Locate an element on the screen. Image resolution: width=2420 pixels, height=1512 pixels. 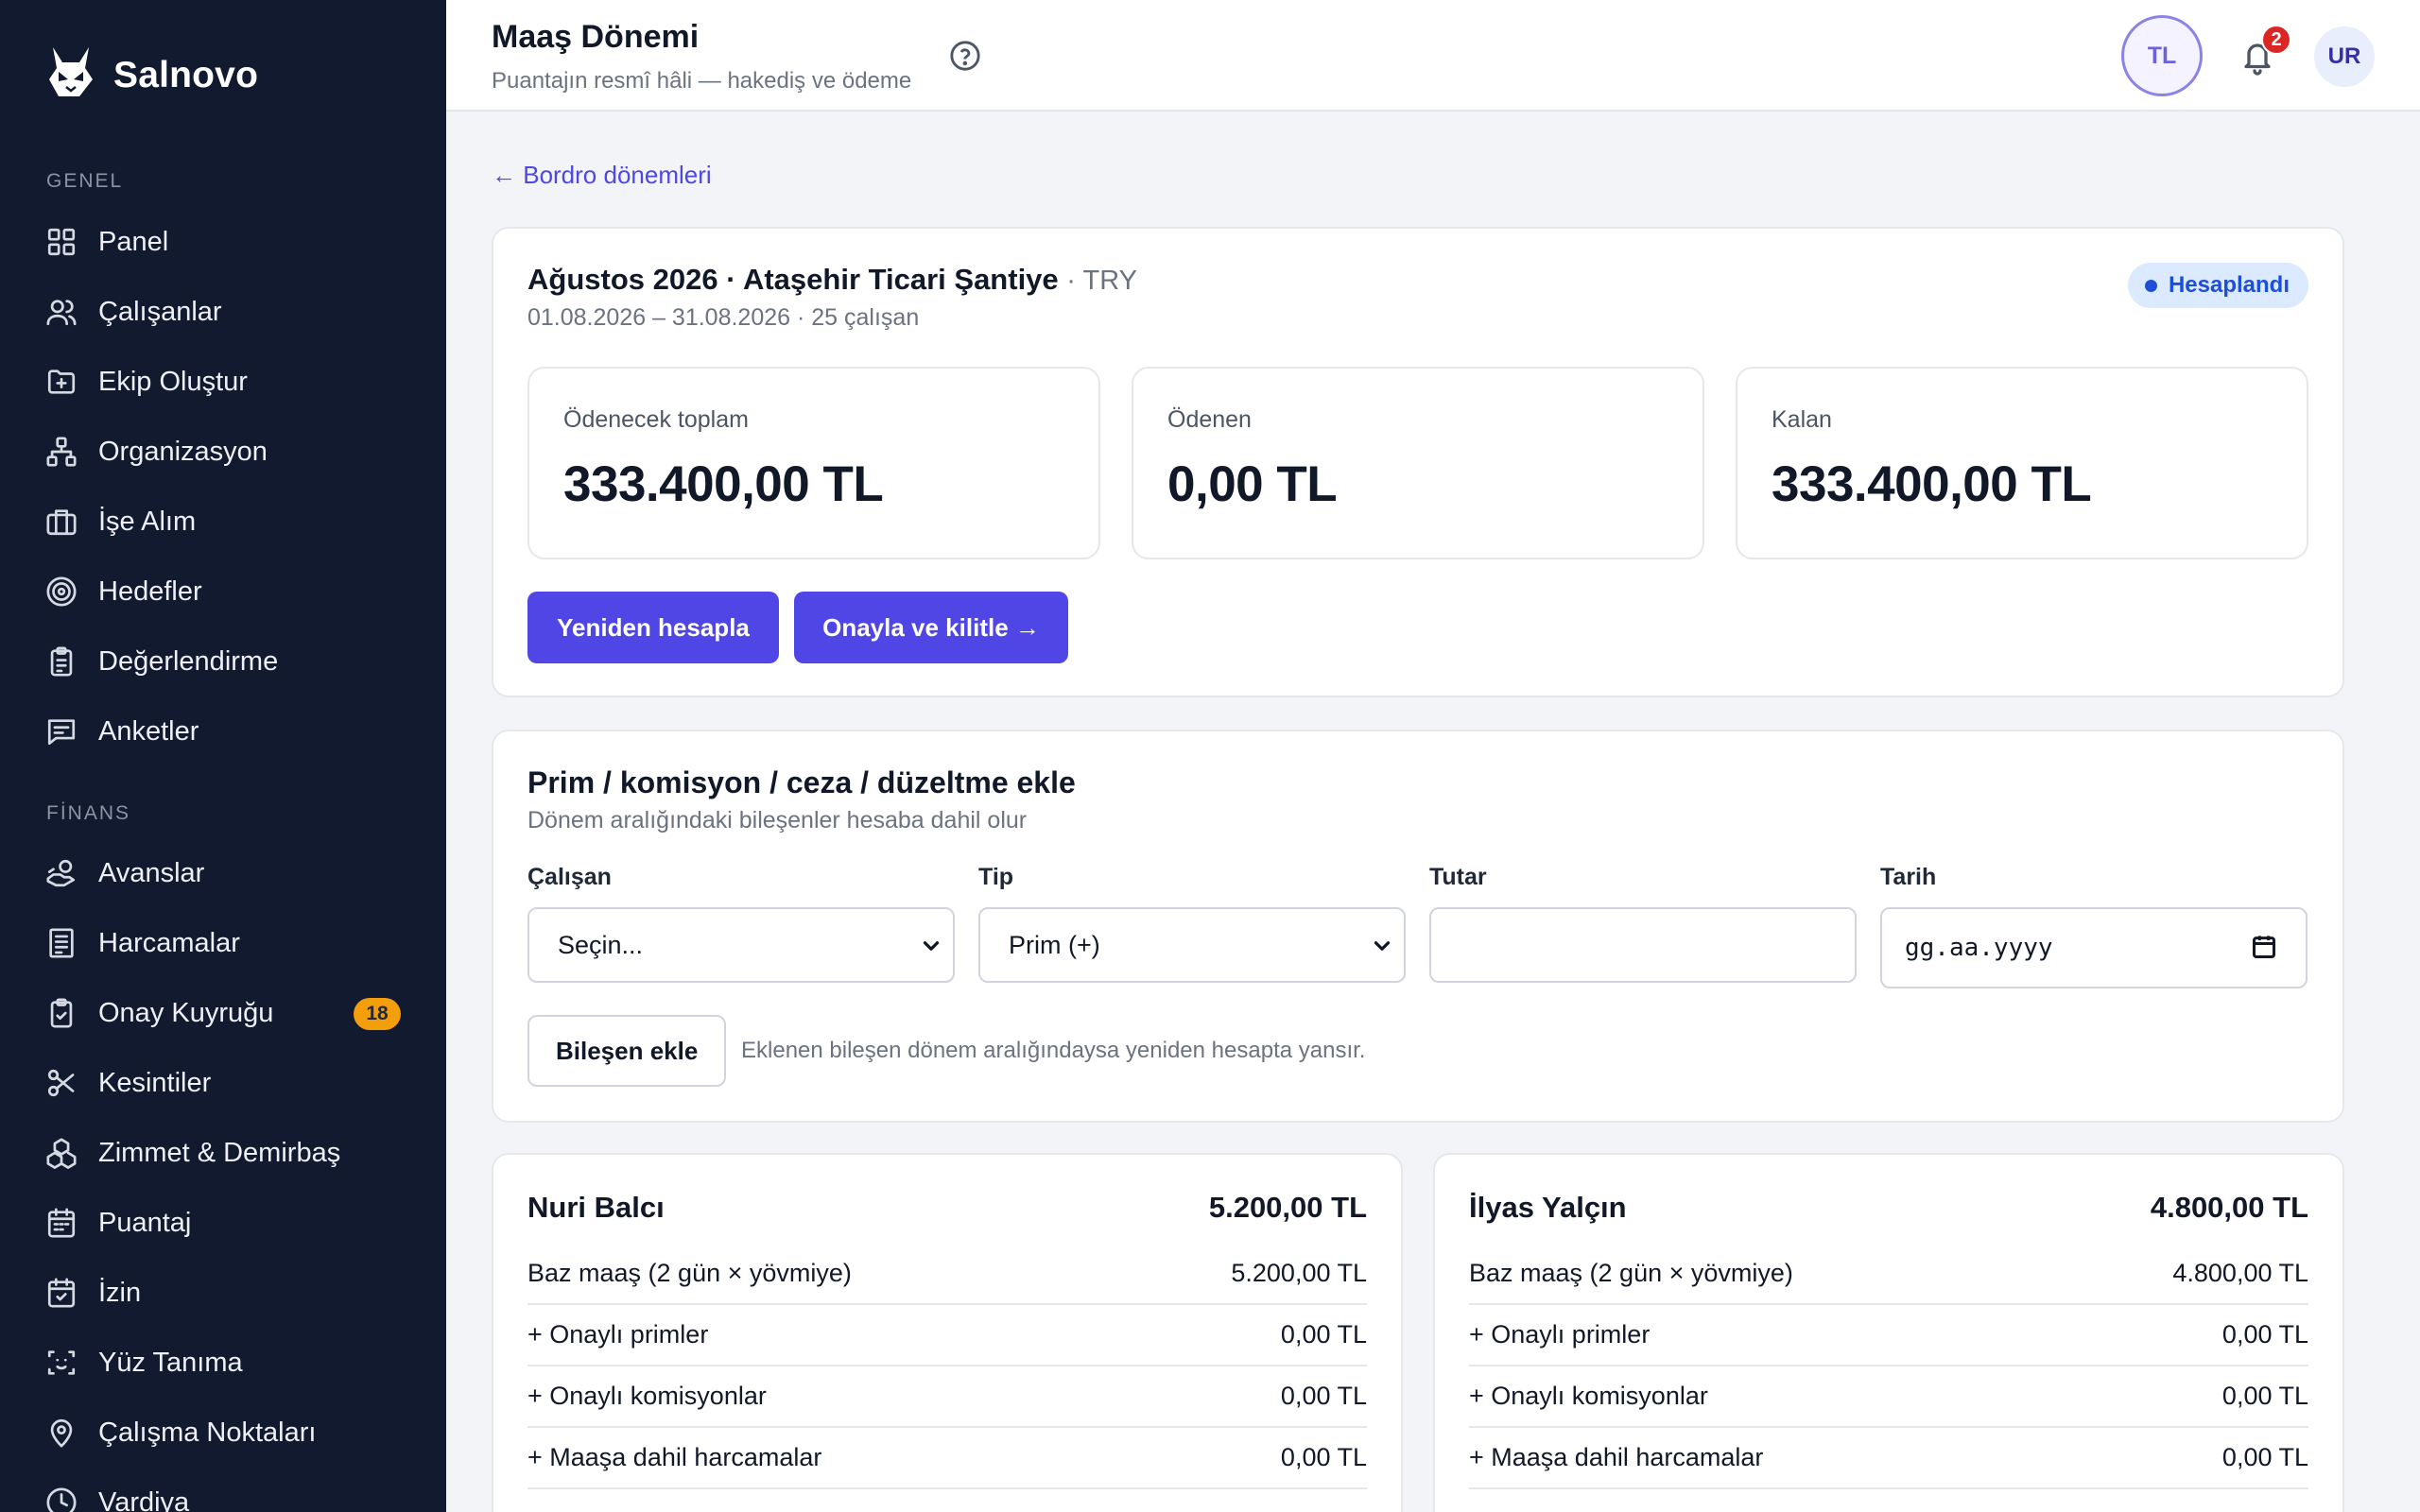
avatar: UR is located at coordinates (2345, 56).